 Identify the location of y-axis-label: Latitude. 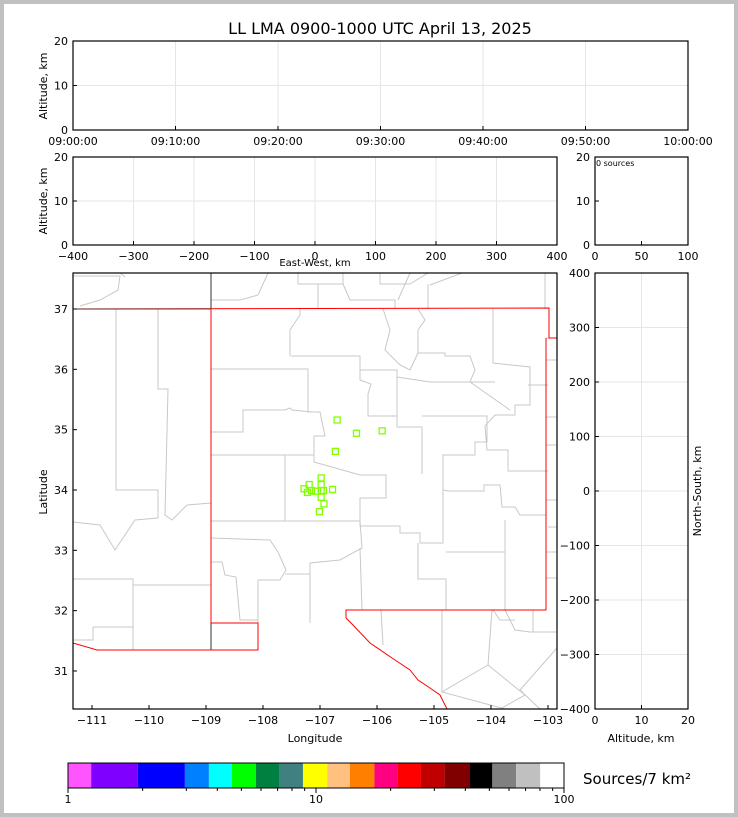
(43, 492).